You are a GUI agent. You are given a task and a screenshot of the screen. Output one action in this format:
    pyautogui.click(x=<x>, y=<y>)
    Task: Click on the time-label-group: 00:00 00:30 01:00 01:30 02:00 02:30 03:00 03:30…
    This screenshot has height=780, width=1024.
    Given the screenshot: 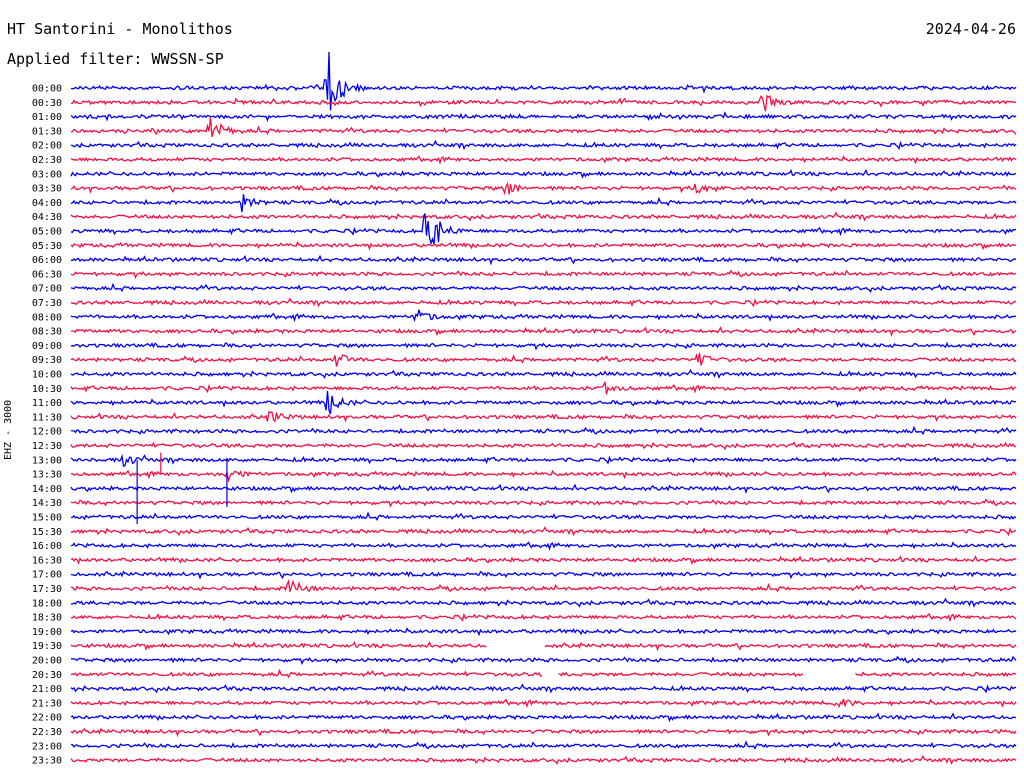 What is the action you would take?
    pyautogui.click(x=47, y=425)
    